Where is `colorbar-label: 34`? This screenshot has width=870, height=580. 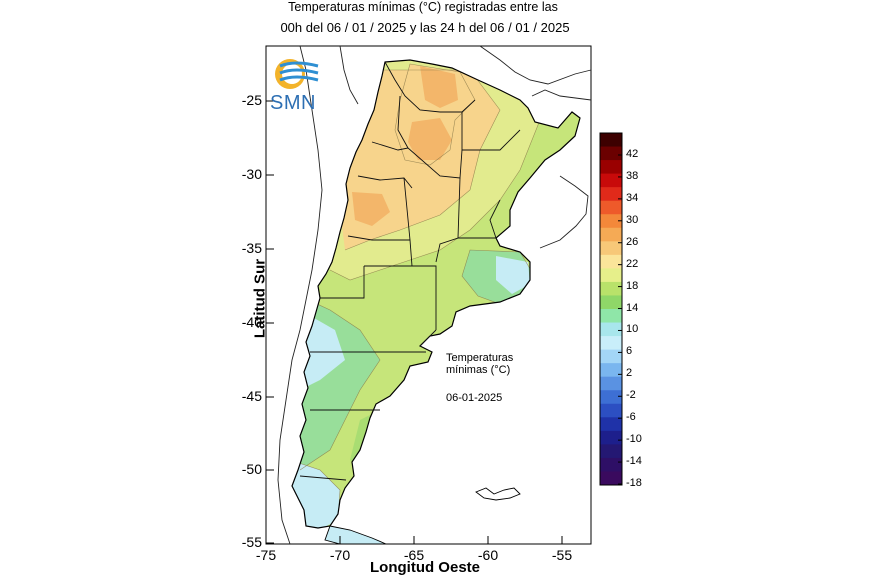 colorbar-label: 34 is located at coordinates (632, 197).